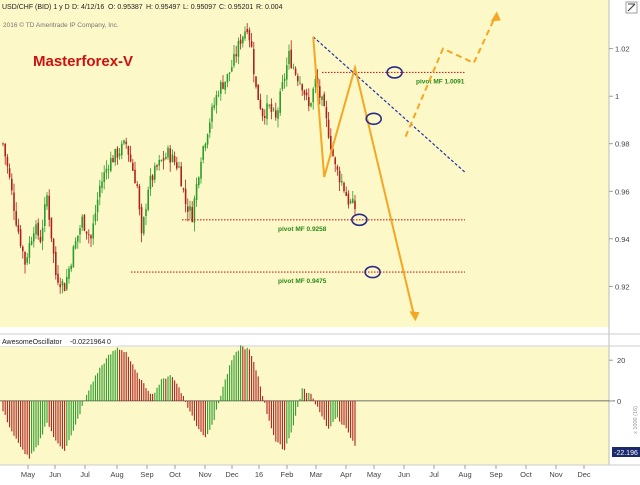 The height and width of the screenshot is (485, 640). Describe the element at coordinates (163, 7) in the screenshot. I see `header-high: H: 0.95497` at that location.